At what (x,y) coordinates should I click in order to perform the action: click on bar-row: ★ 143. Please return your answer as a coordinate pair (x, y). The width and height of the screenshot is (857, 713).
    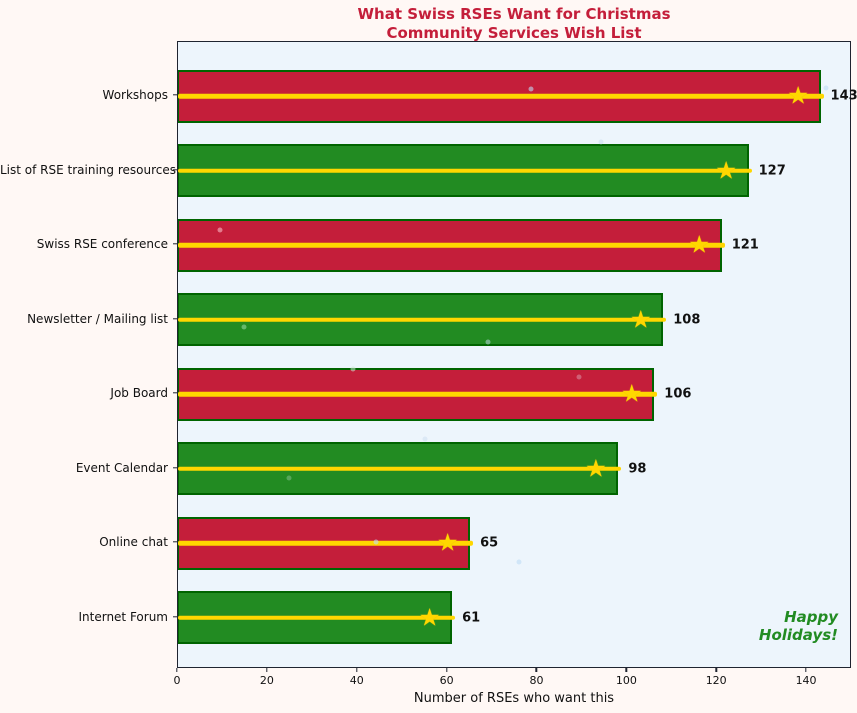
    Looking at the image, I should click on (517, 96).